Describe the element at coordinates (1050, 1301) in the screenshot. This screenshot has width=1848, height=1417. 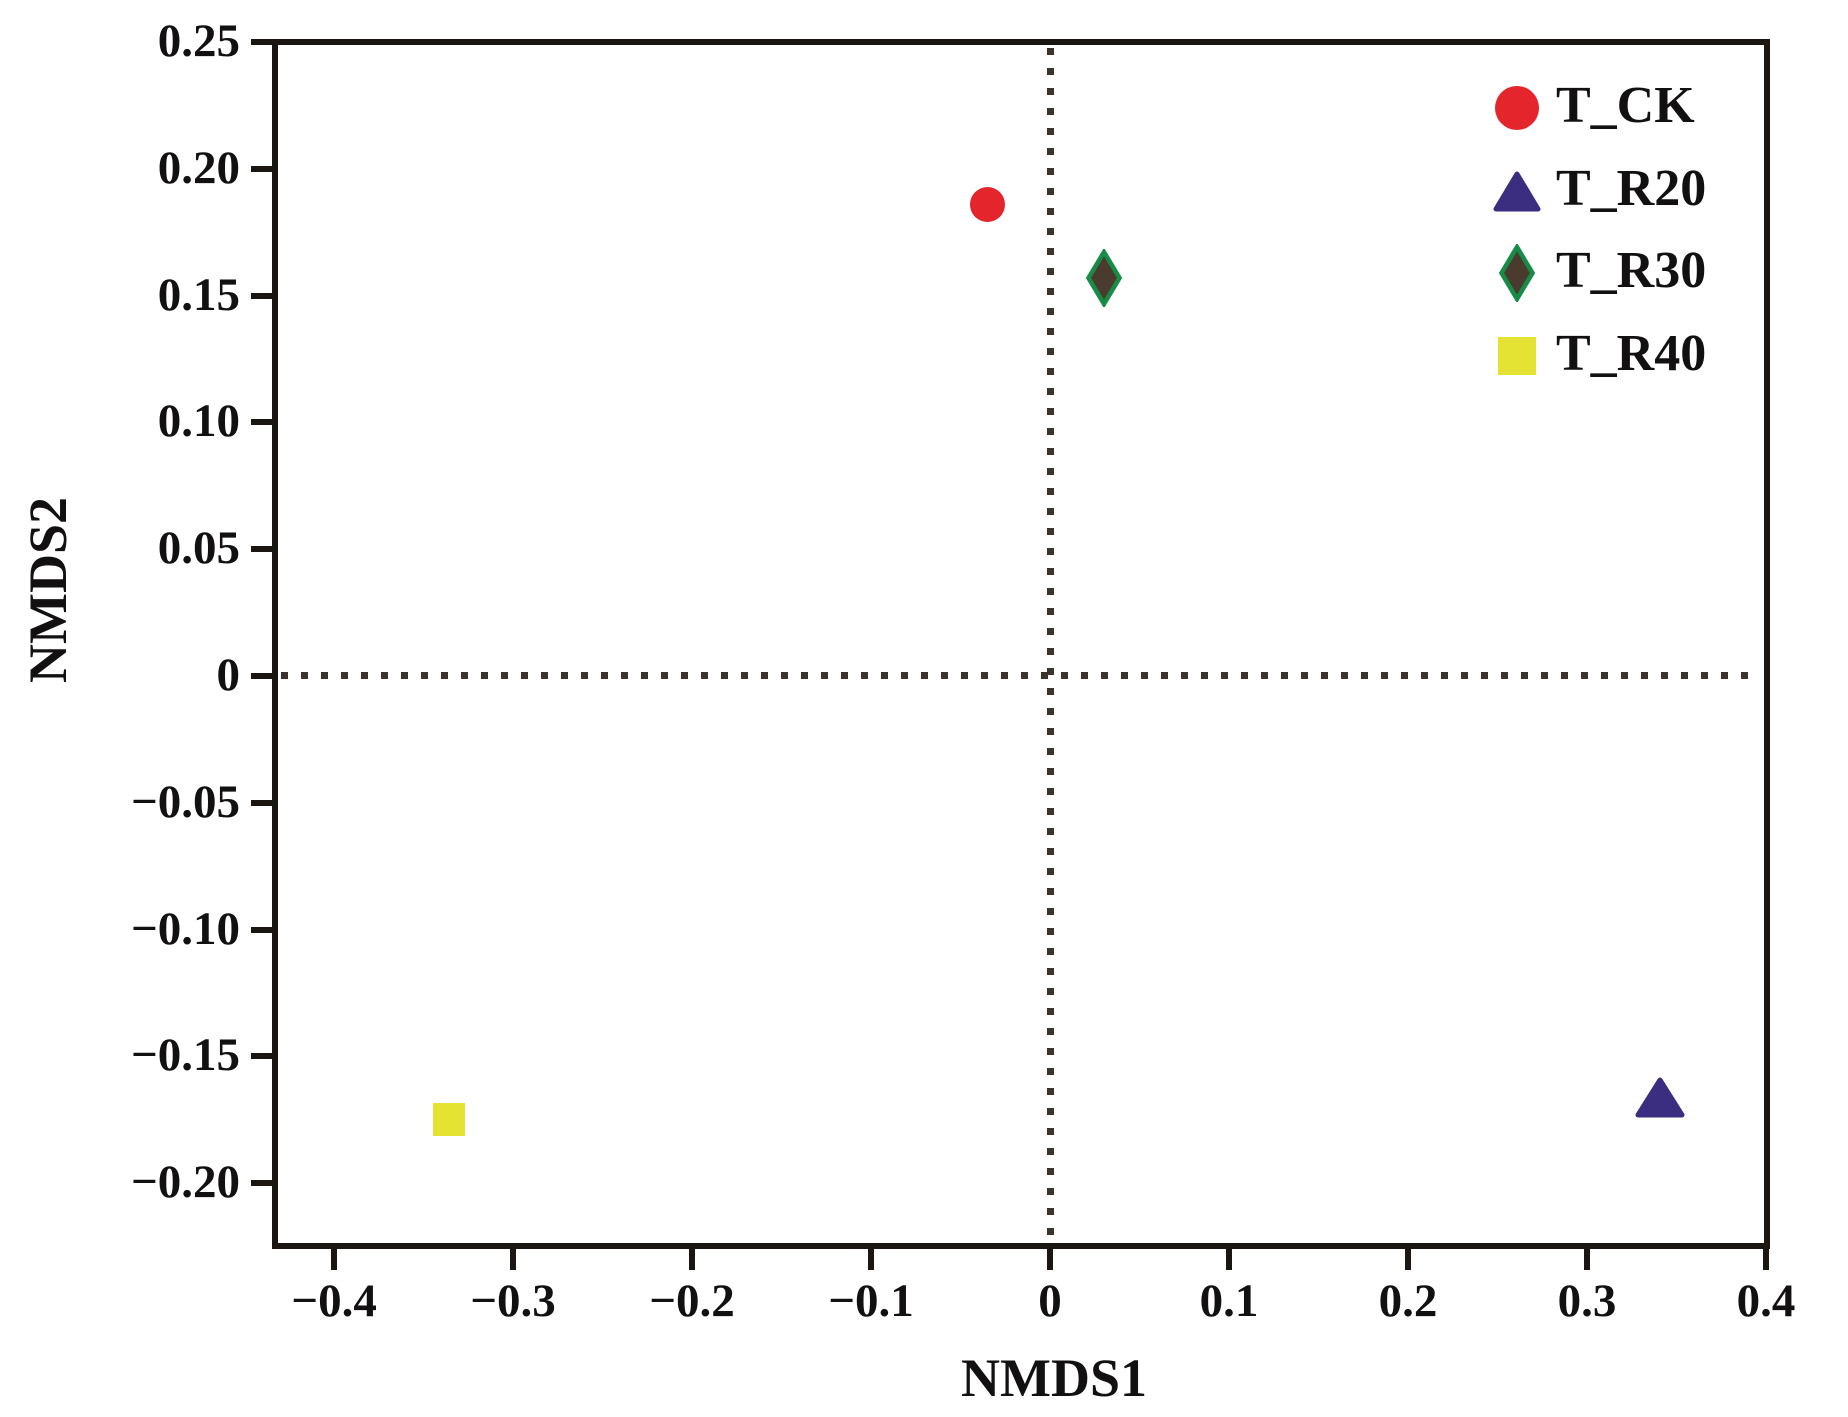
I see `x-tick-label-0: 0` at that location.